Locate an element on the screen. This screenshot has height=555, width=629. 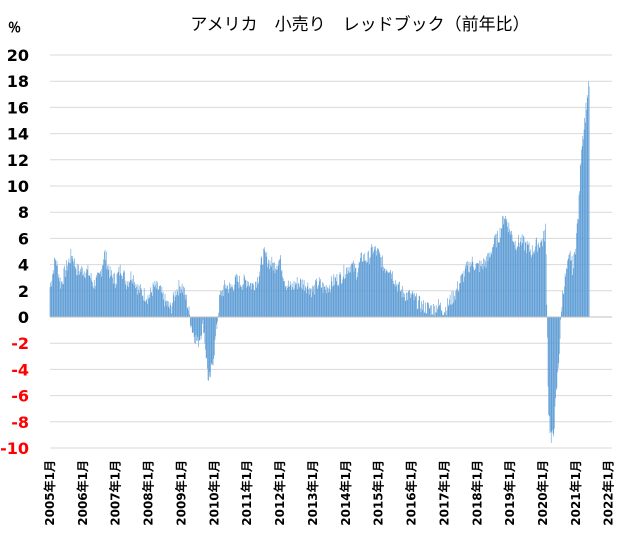
y-tick-label: -6 is located at coordinates (20, 396).